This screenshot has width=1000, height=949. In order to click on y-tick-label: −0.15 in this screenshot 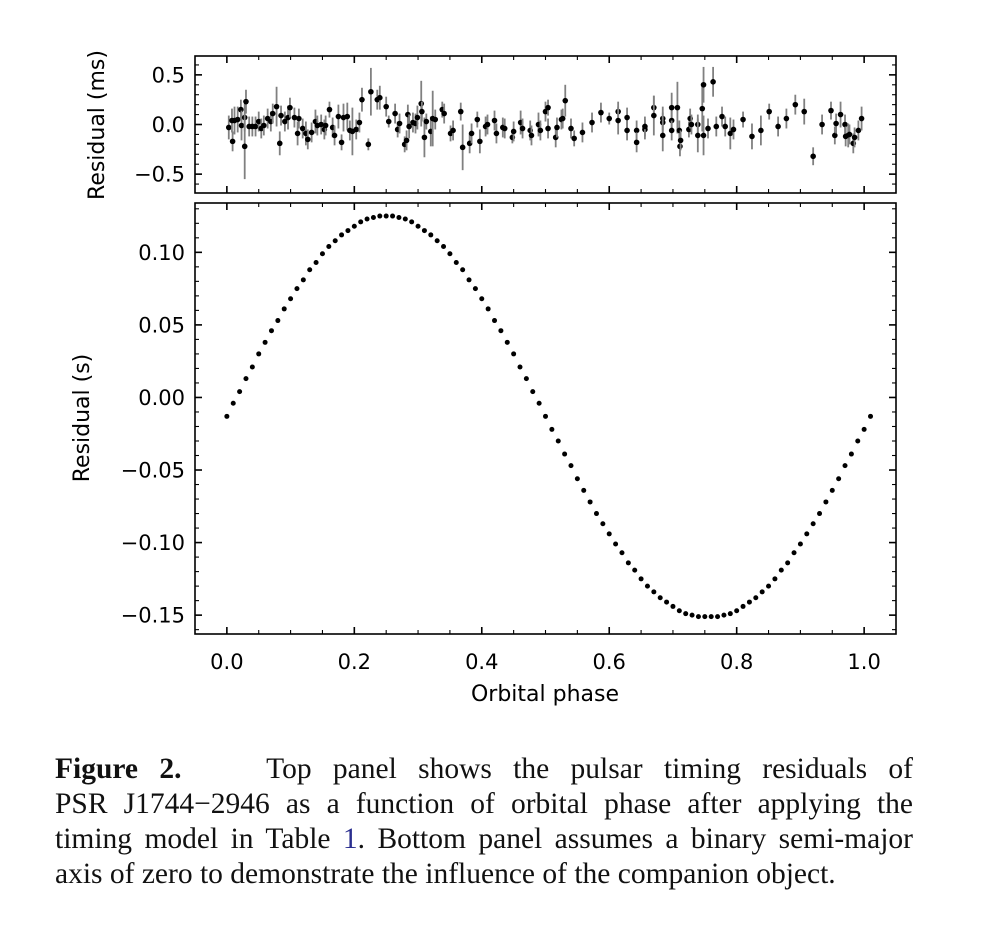, I will do `click(153, 616)`.